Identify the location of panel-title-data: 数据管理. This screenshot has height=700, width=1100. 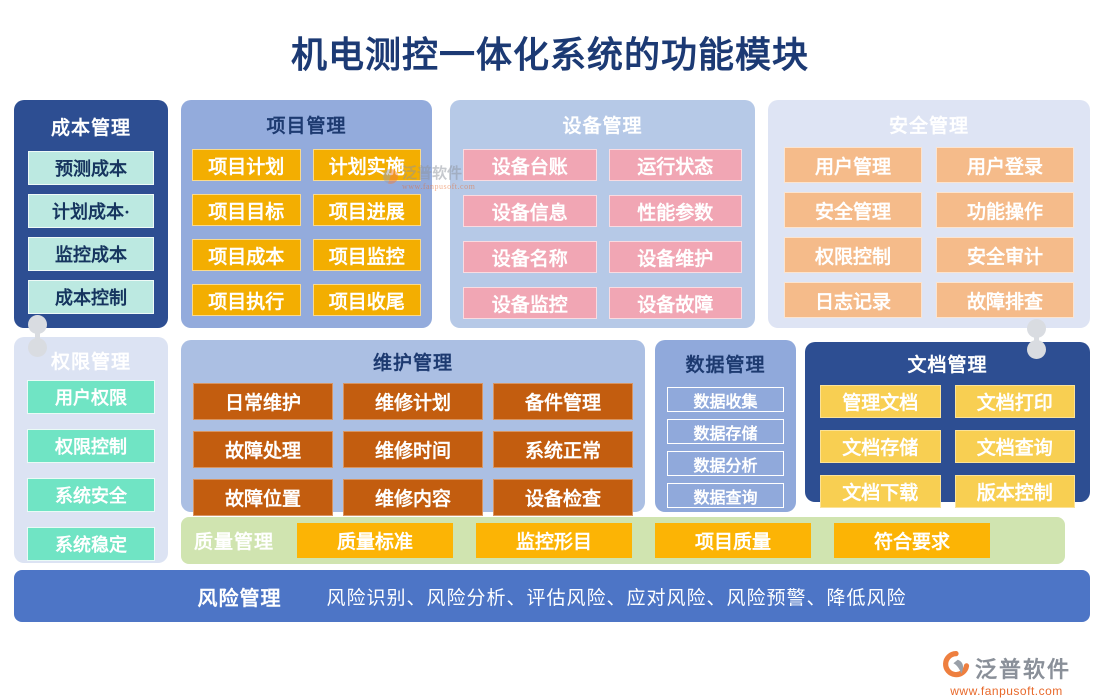
(725, 365).